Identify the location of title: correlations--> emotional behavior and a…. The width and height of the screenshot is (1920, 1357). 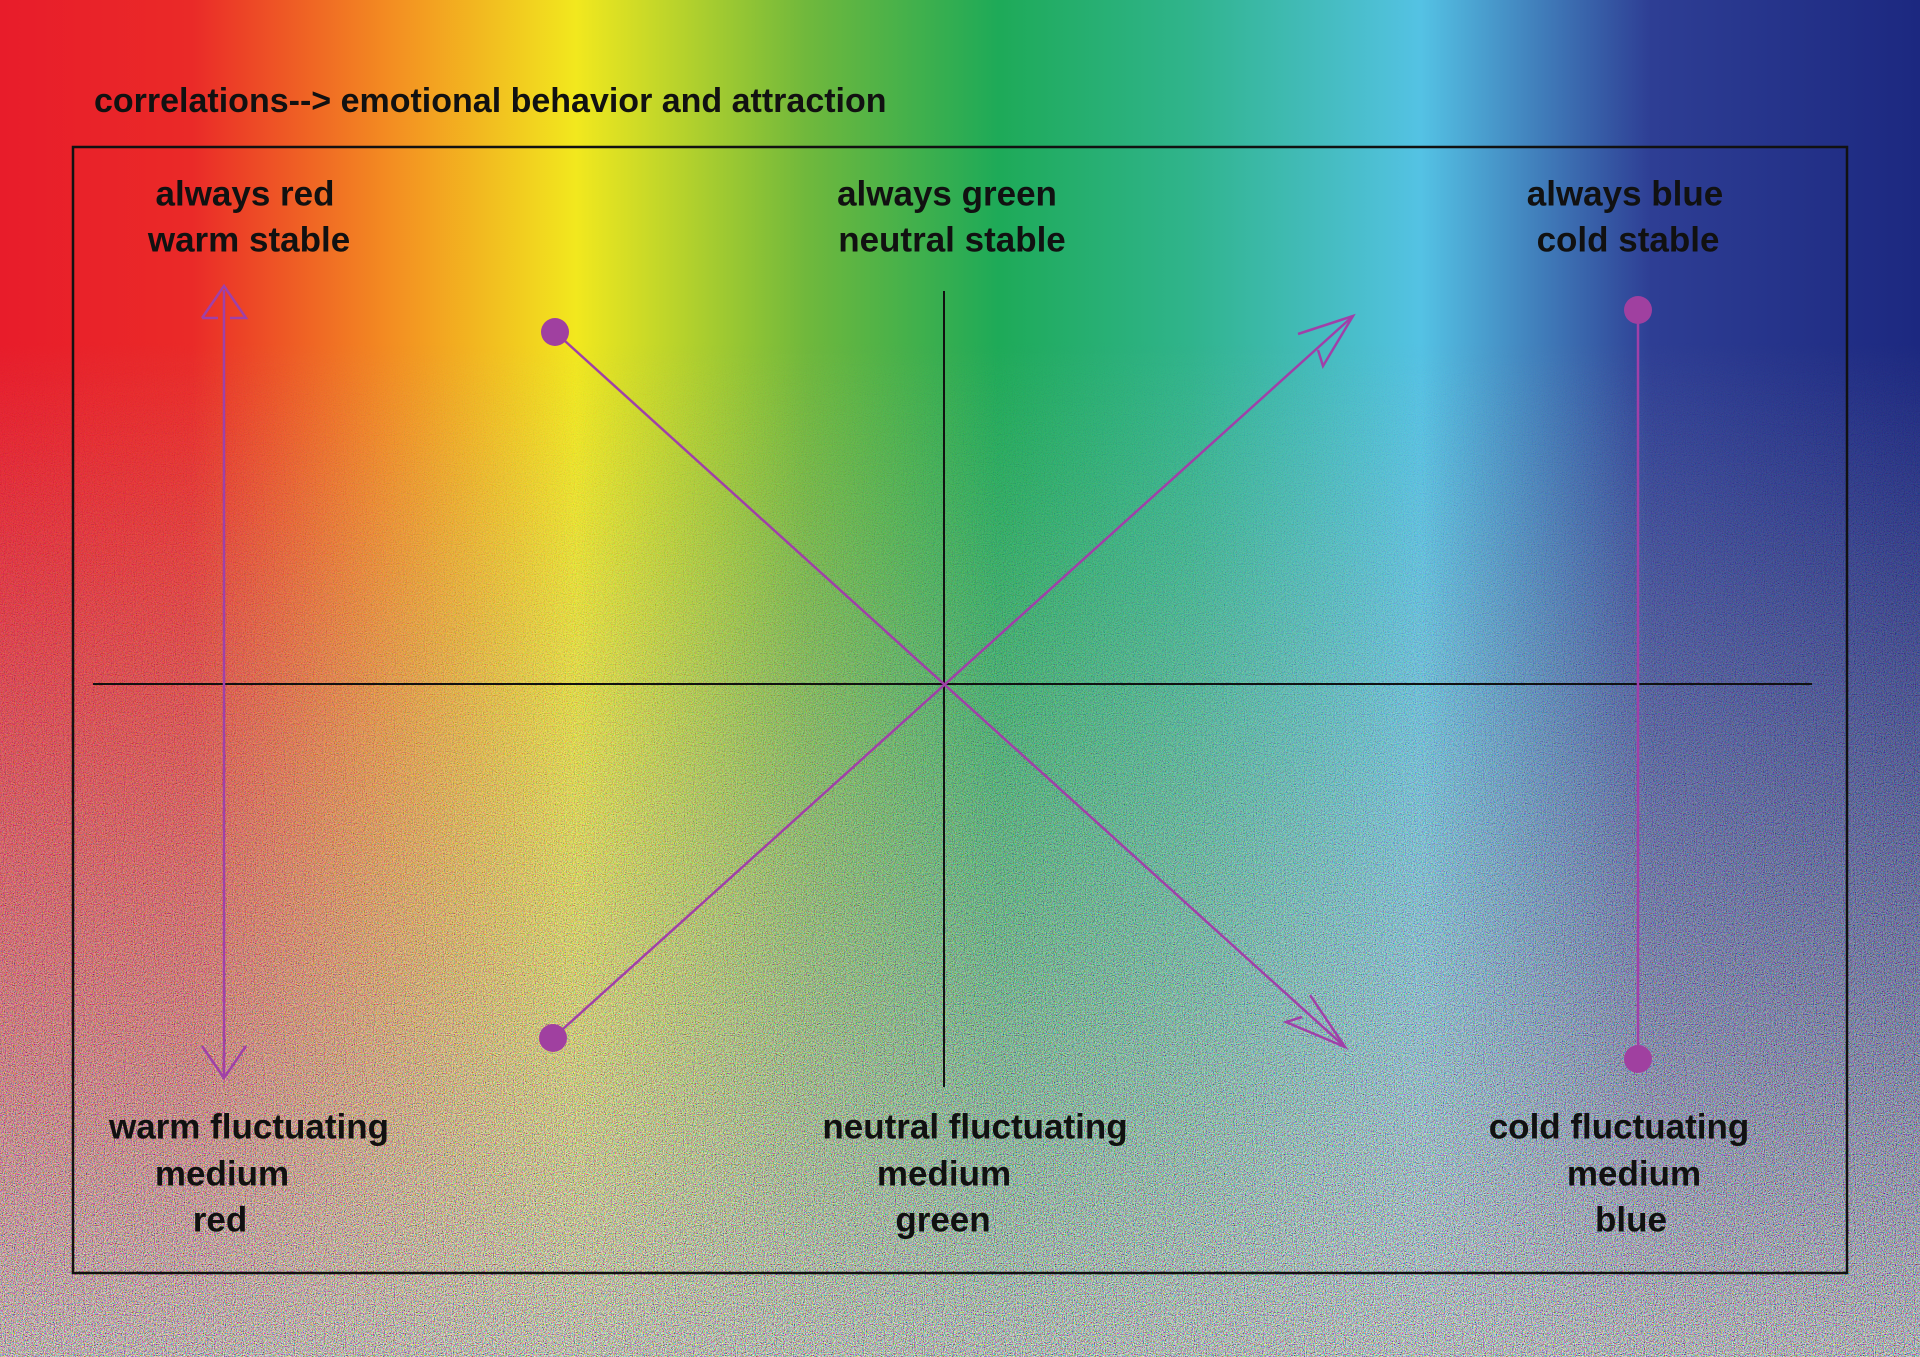
(490, 101).